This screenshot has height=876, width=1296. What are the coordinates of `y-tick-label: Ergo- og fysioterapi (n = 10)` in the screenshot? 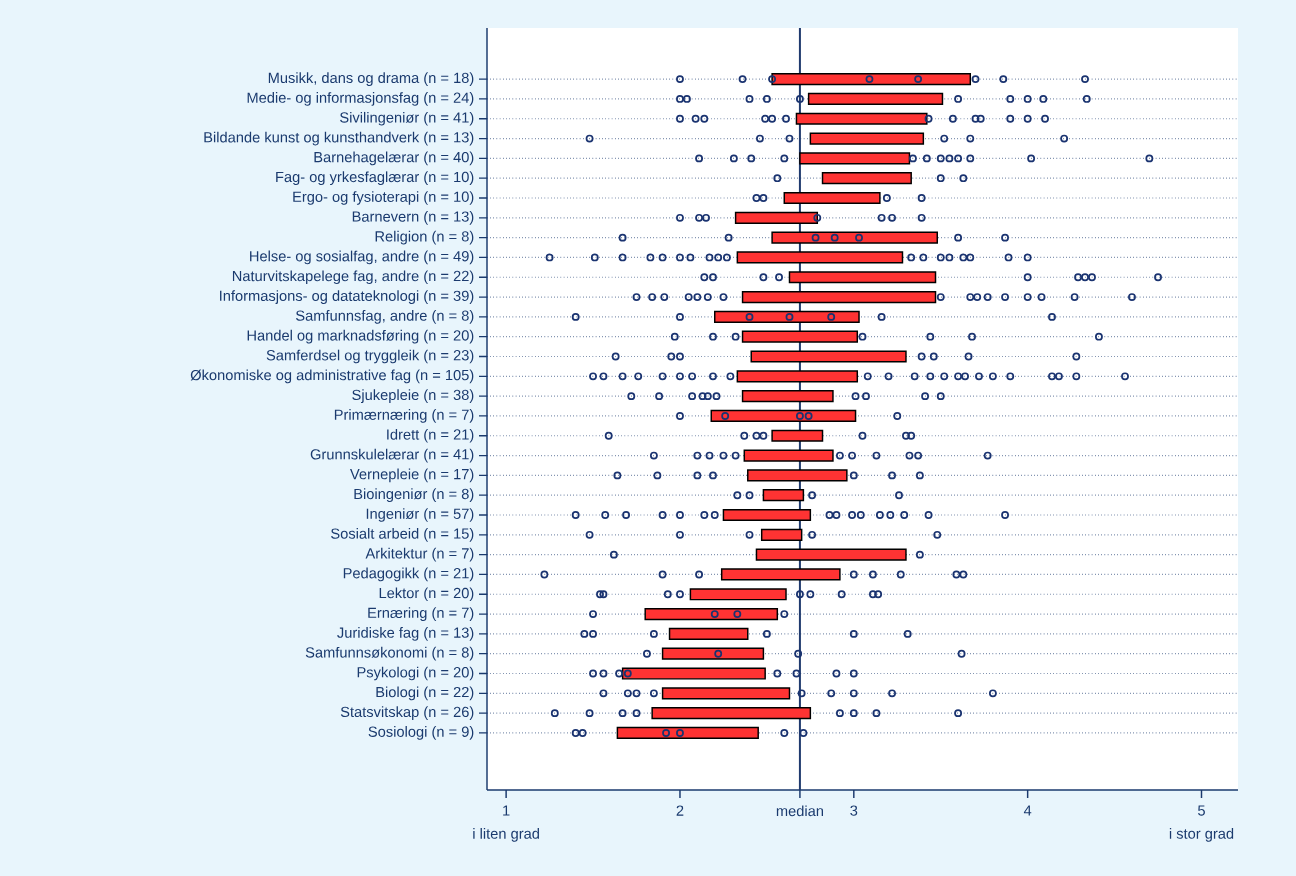 It's located at (383, 198).